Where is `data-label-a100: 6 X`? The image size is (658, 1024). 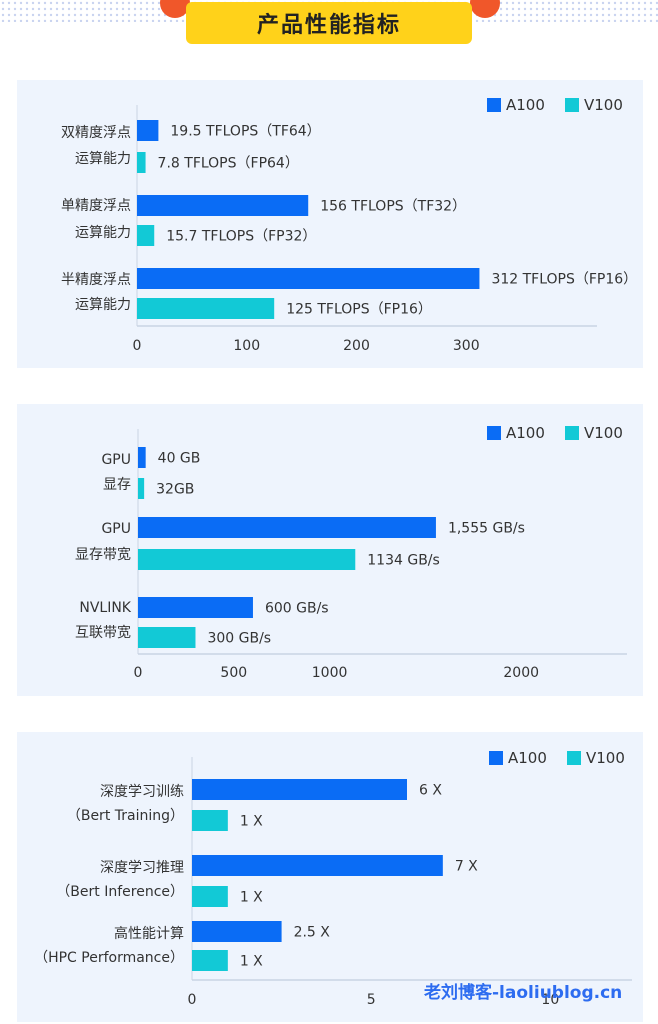 data-label-a100: 6 X is located at coordinates (430, 791).